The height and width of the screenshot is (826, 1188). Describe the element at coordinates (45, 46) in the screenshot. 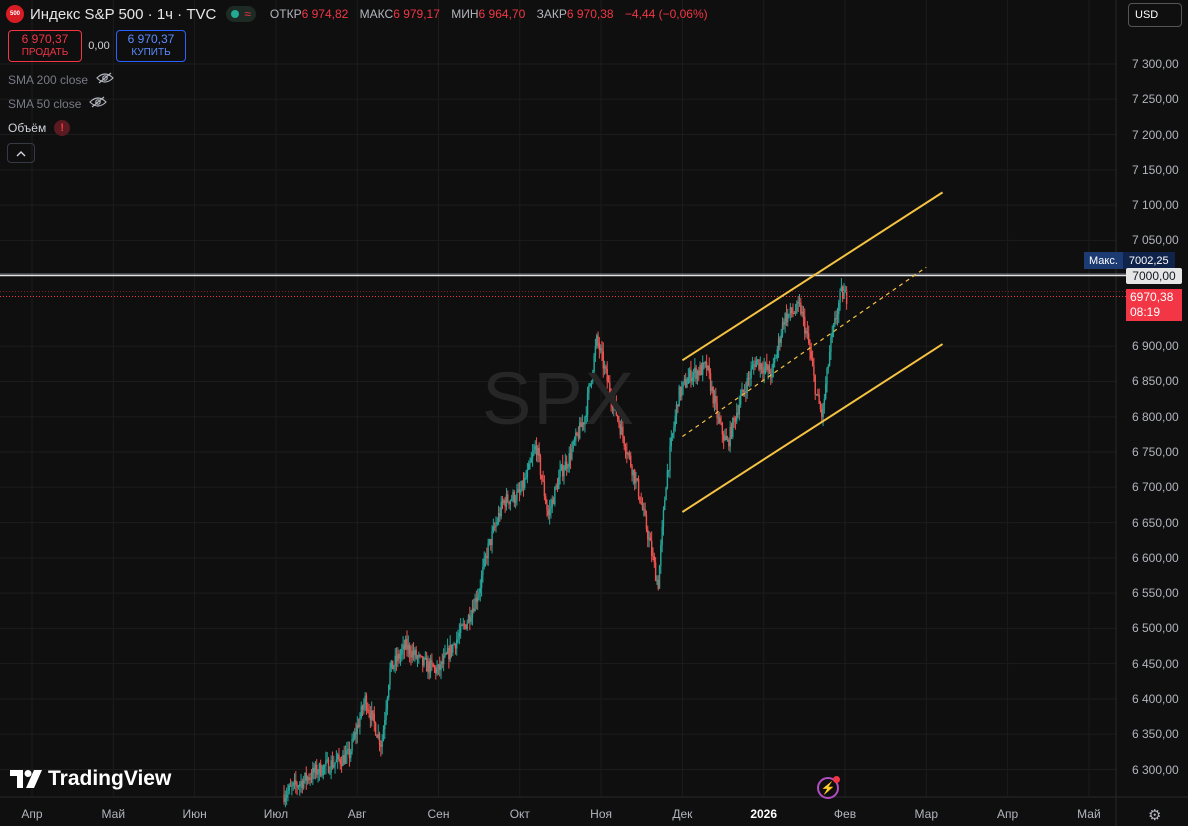

I see `sell-button: 6 970,37 ПРОДАТЬ` at that location.